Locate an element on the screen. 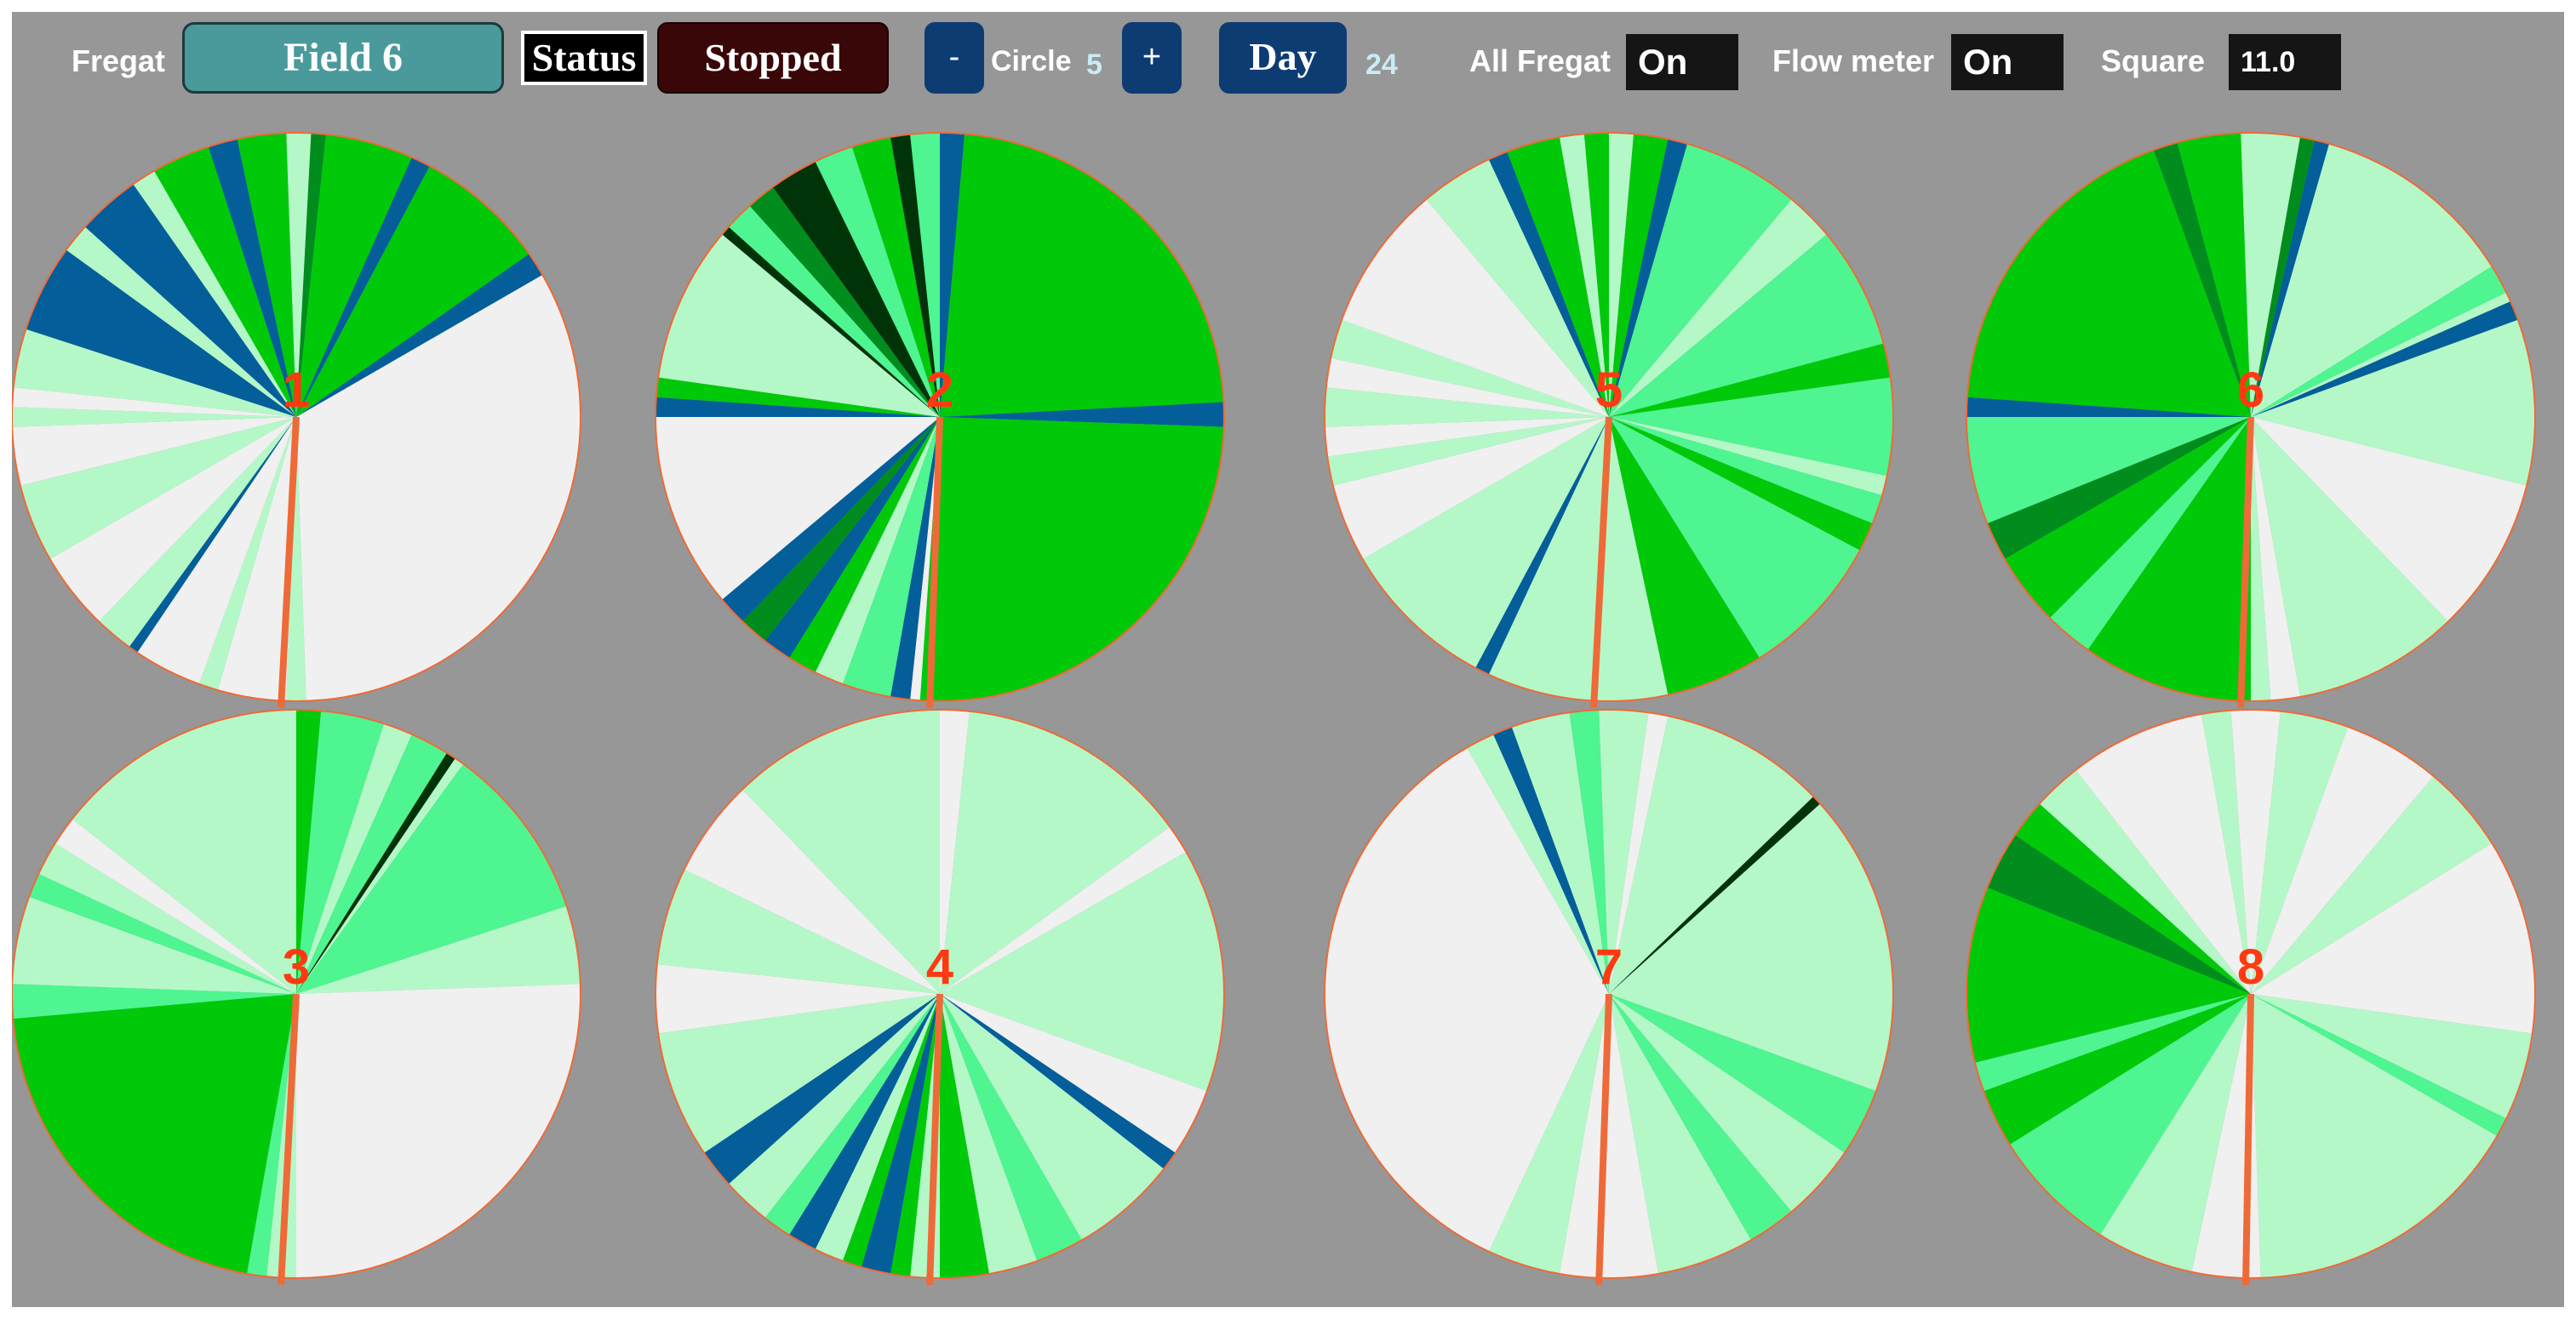 The image size is (2576, 1319). day-button: Day is located at coordinates (1283, 58).